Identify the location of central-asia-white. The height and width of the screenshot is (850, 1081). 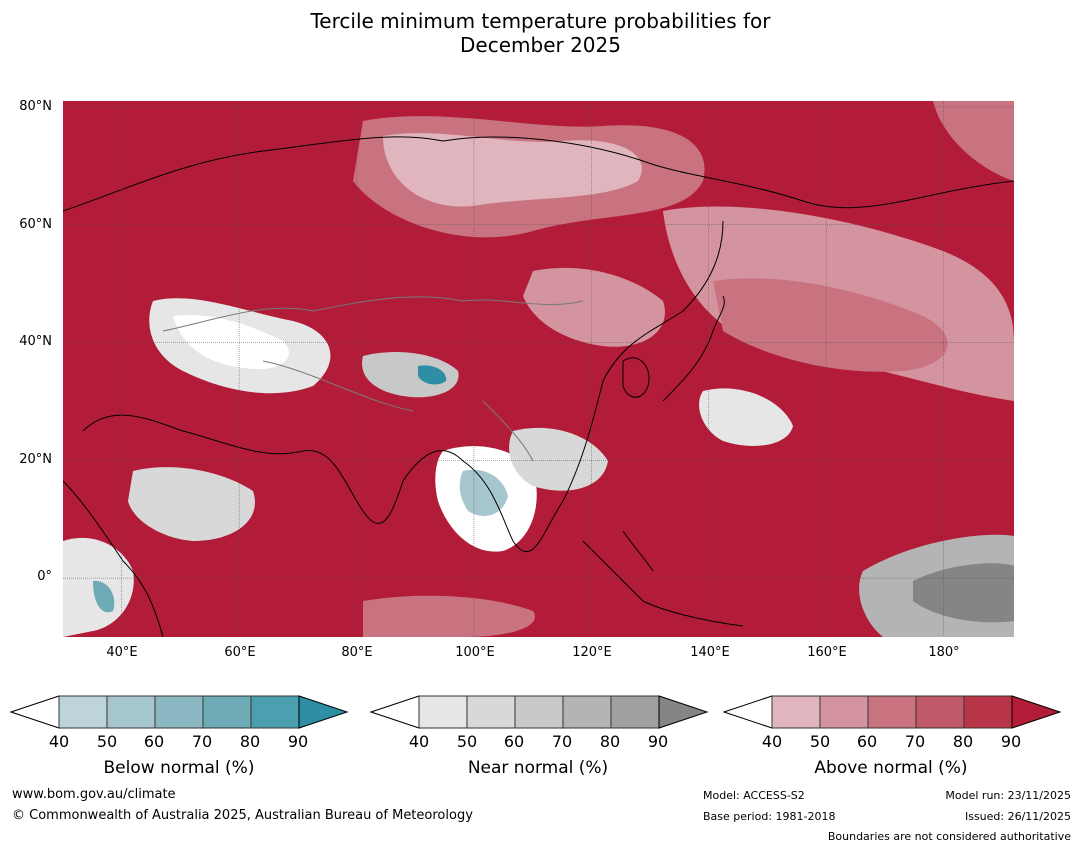
(231, 342).